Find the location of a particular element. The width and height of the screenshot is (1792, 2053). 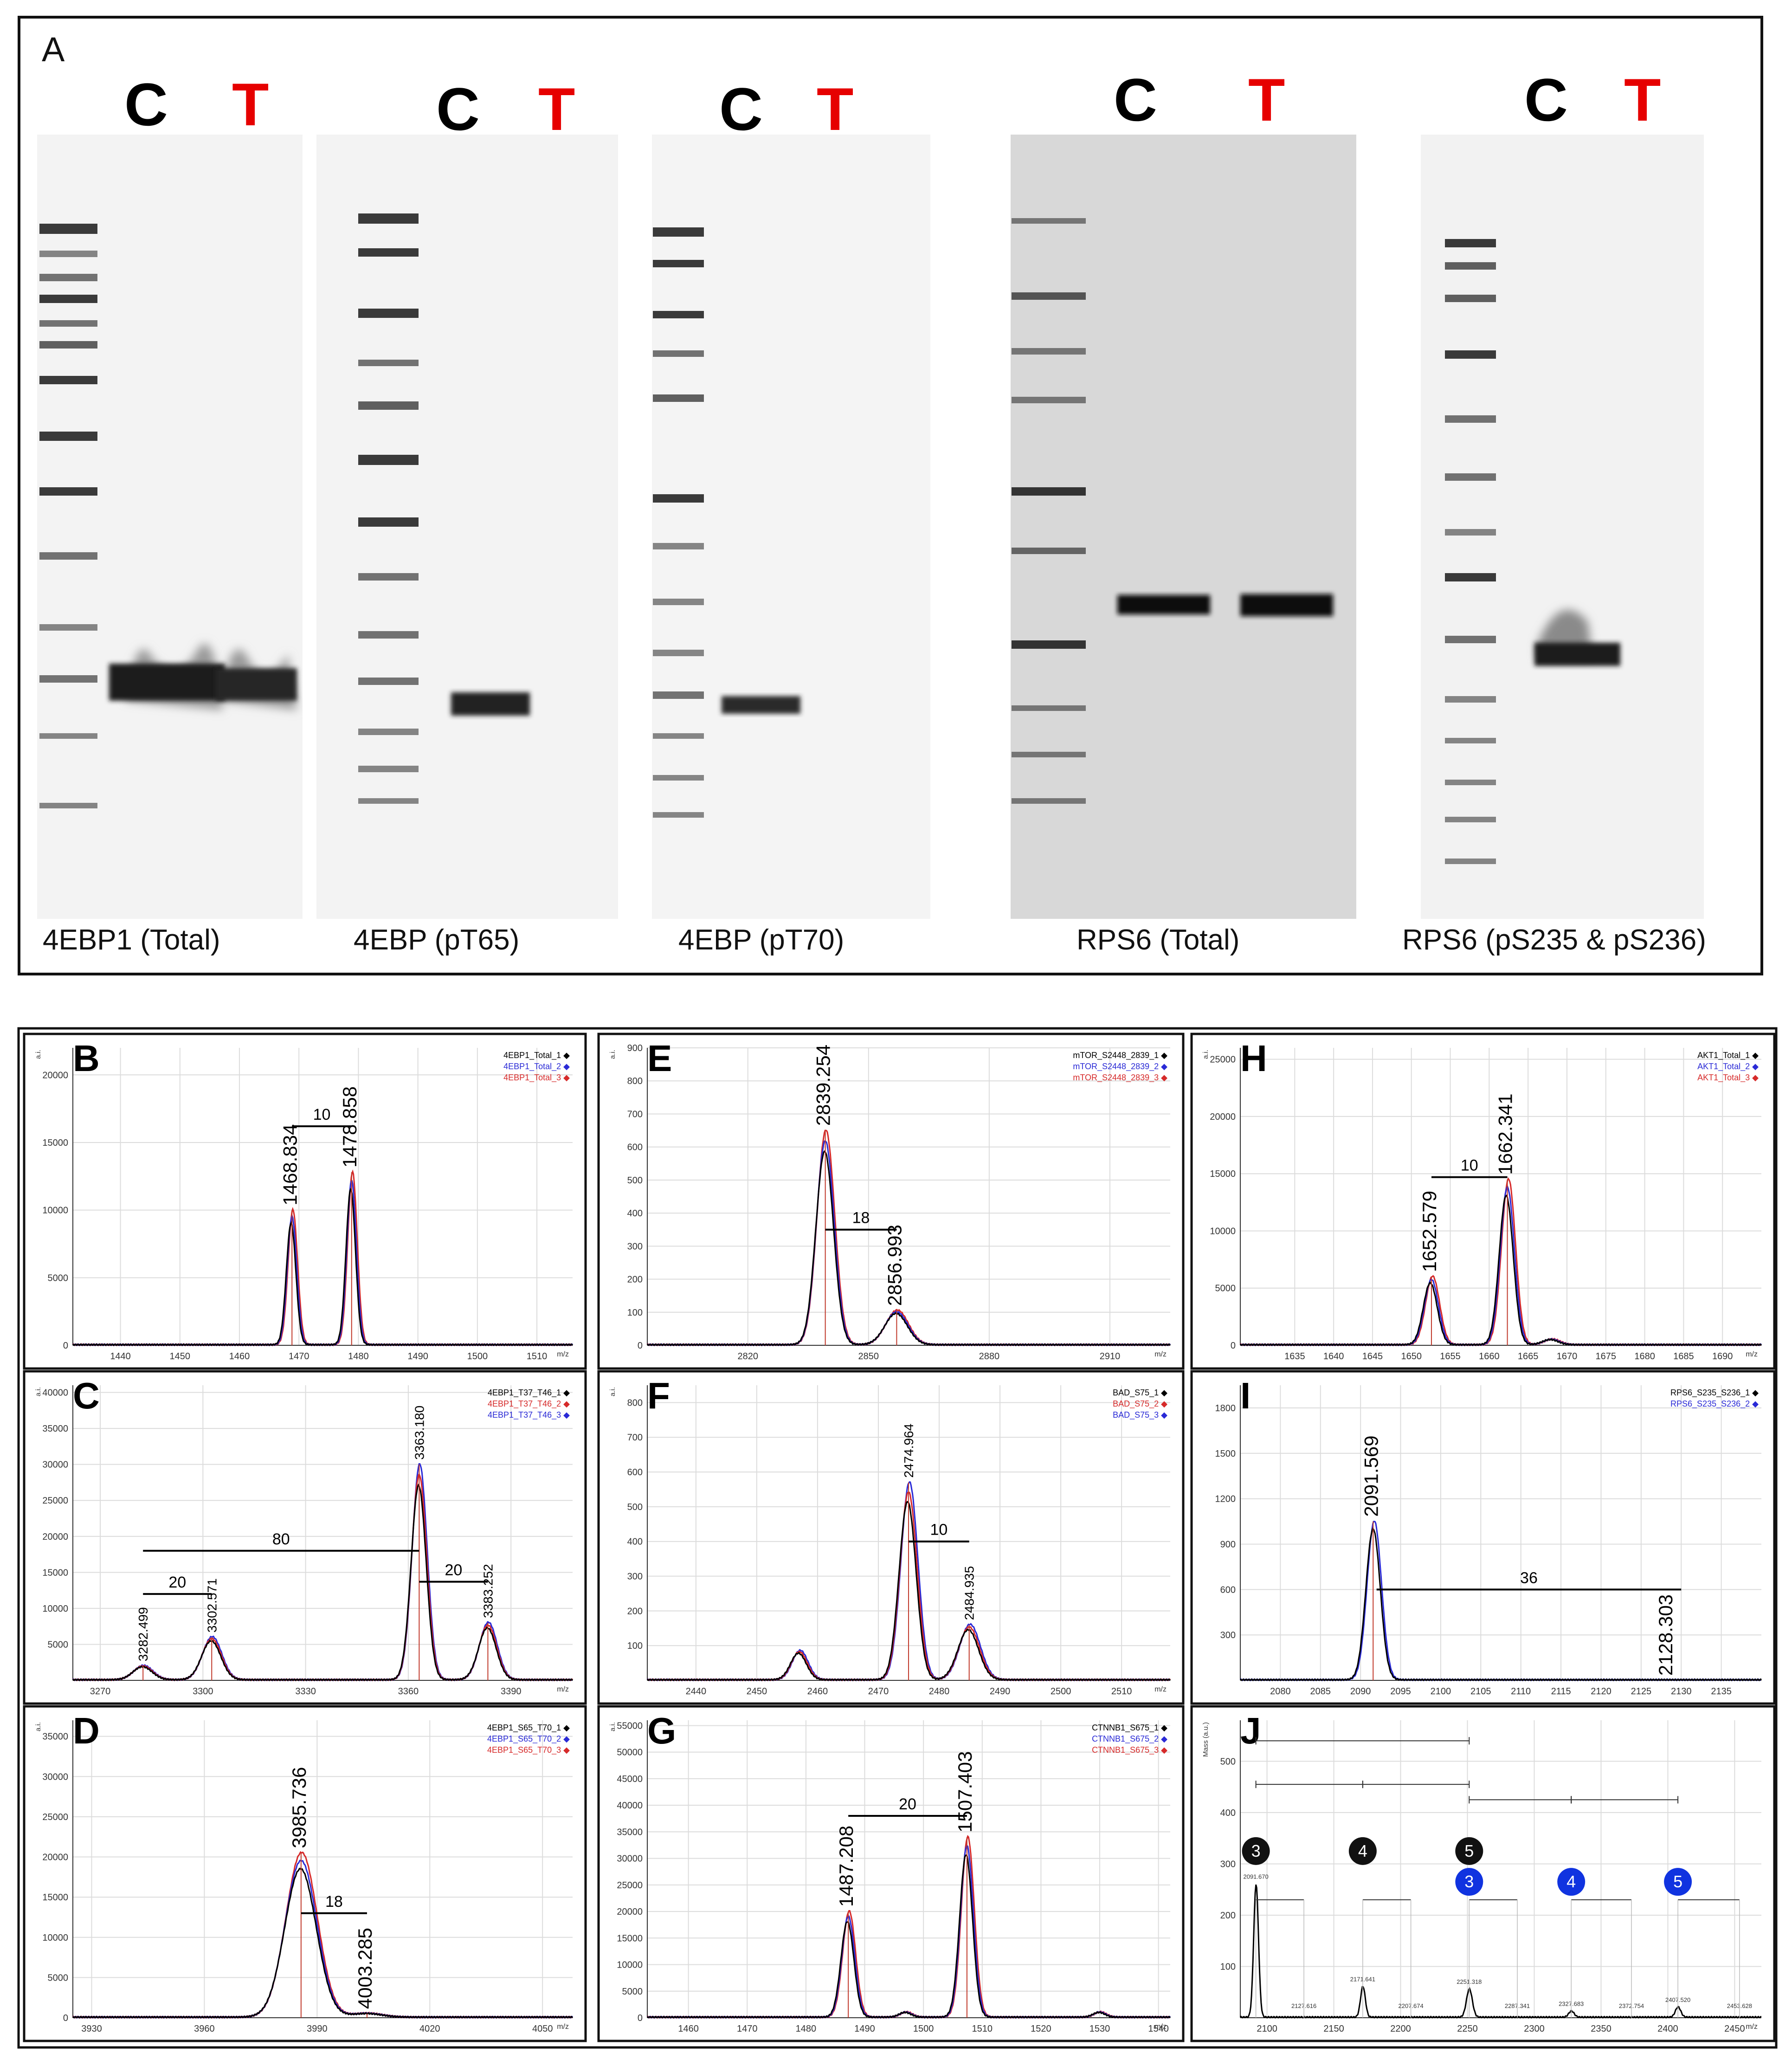

x-tick-label: 1460 is located at coordinates (239, 1356).